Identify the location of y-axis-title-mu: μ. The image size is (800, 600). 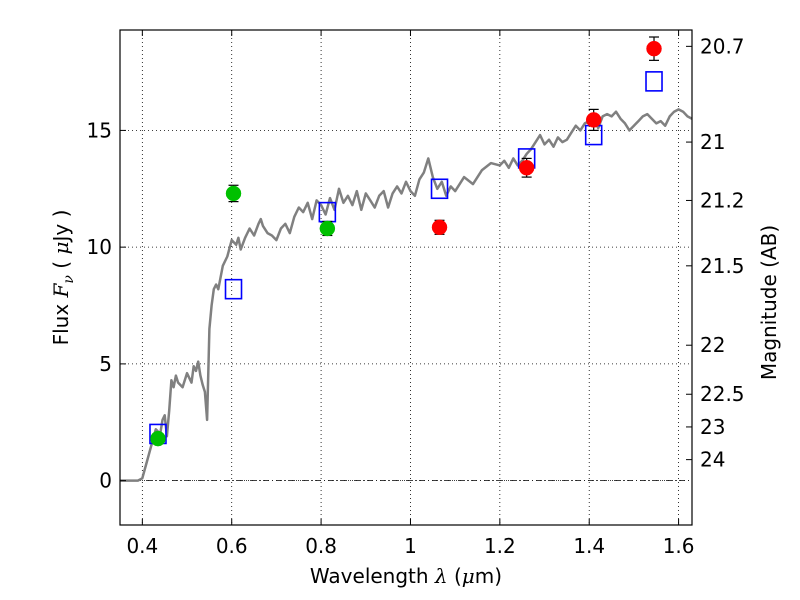
(61, 248).